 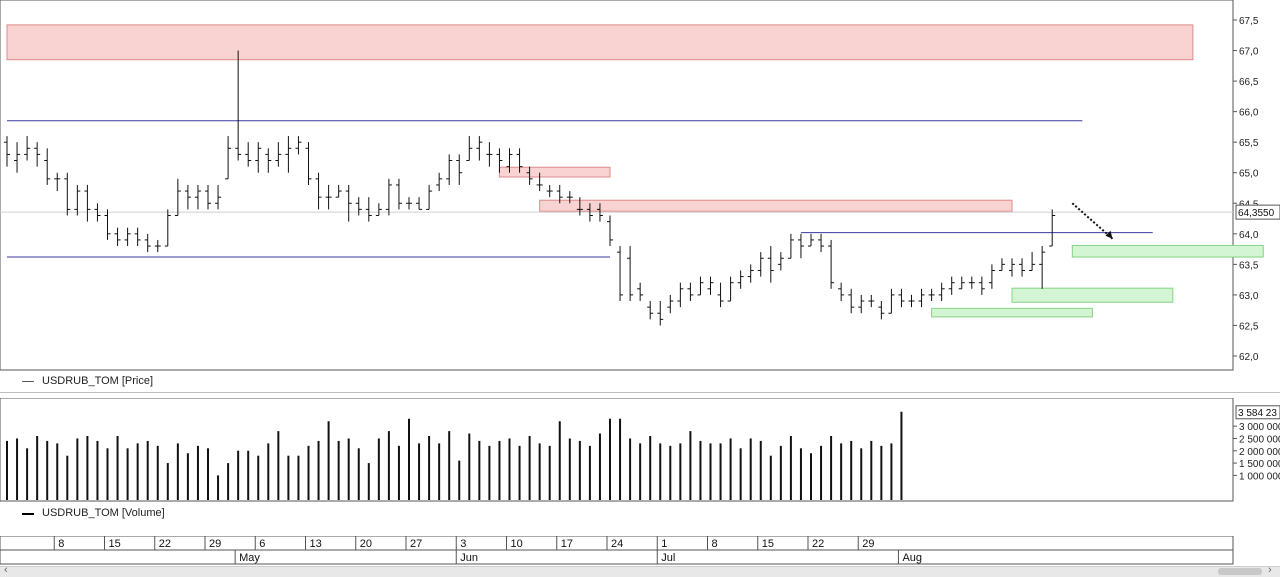 What do you see at coordinates (640, 513) in the screenshot?
I see `volume-legend: USDRUB_TOM [Volume]` at bounding box center [640, 513].